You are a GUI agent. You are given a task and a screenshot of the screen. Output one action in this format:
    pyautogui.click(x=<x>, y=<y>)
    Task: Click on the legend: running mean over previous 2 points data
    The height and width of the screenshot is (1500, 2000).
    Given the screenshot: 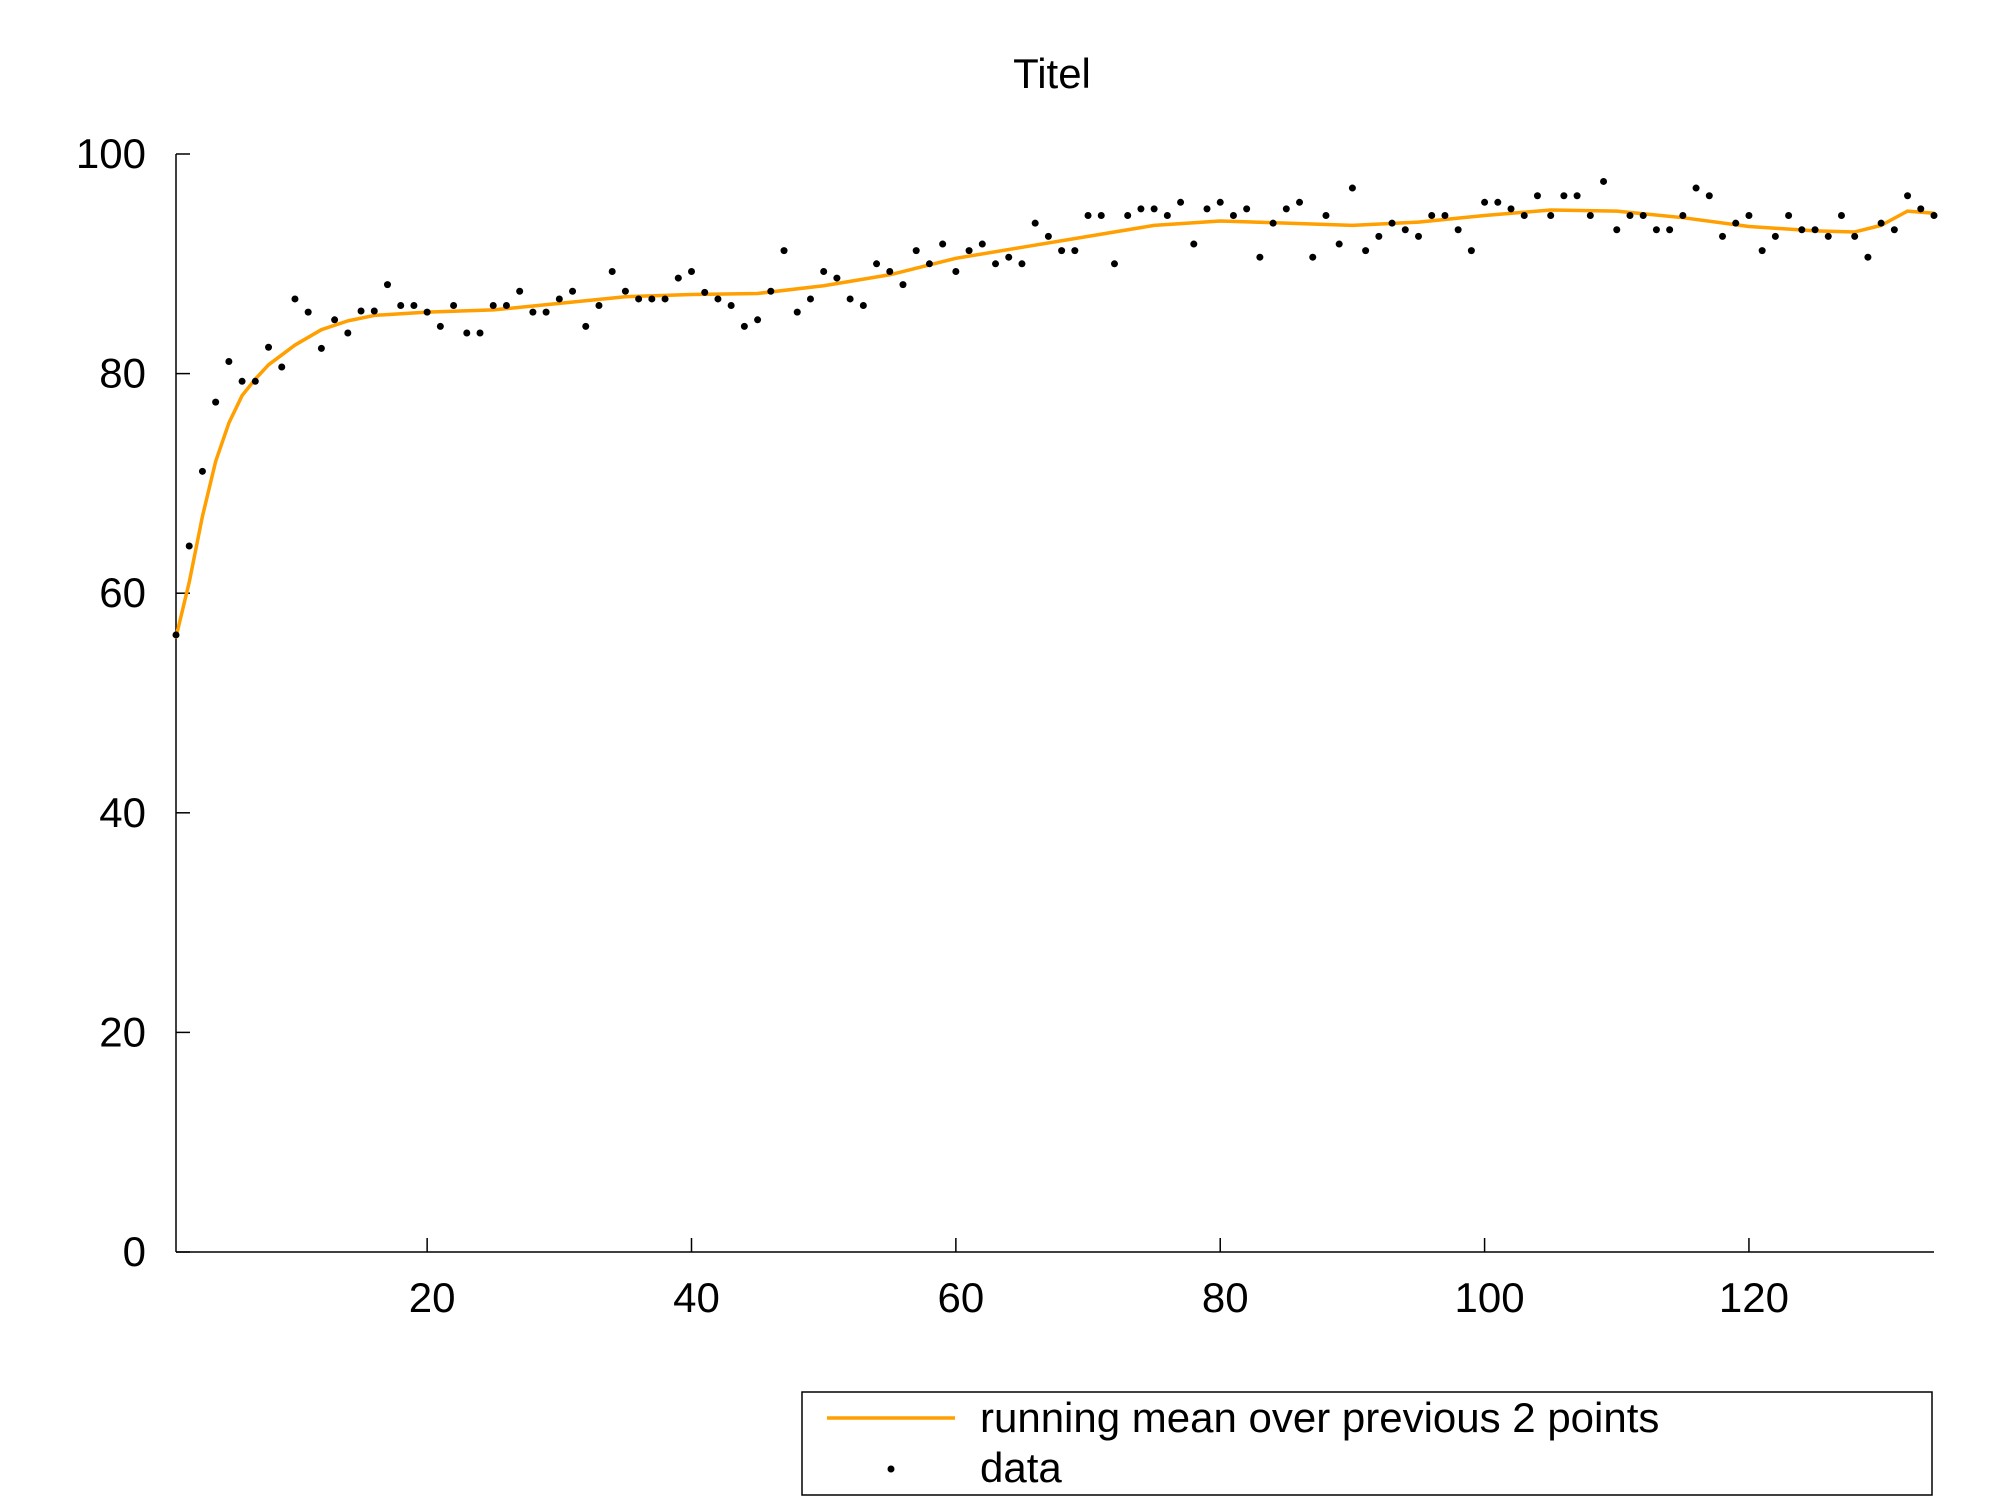 What is the action you would take?
    pyautogui.click(x=1367, y=1443)
    